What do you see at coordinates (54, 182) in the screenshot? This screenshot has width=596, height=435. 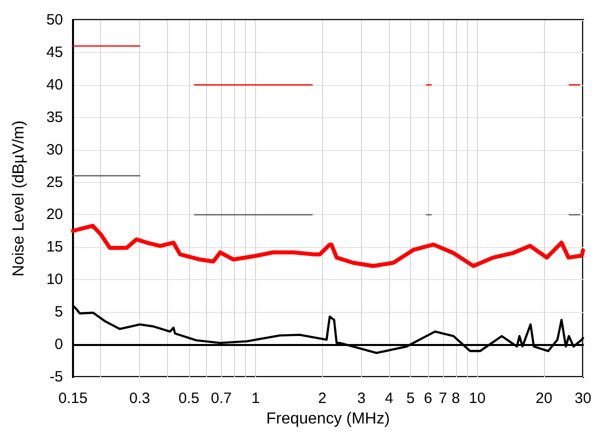 I see `y-tick-label: 25` at bounding box center [54, 182].